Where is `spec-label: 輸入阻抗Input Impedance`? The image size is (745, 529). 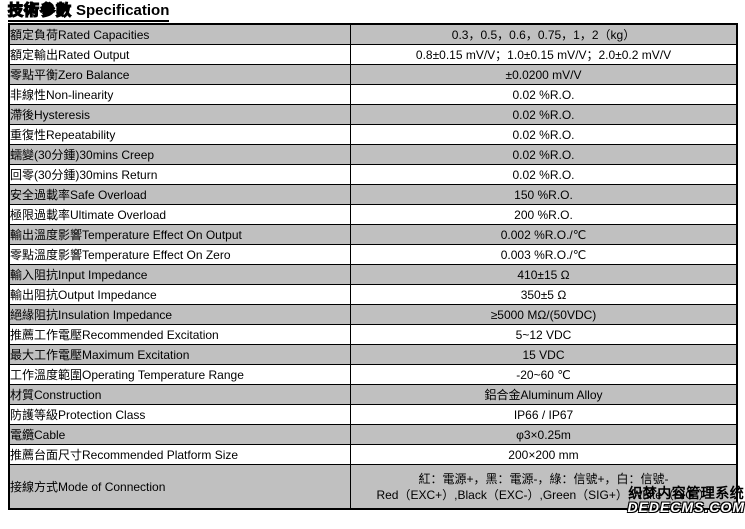
spec-label: 輸入阻抗Input Impedance is located at coordinates (179, 274).